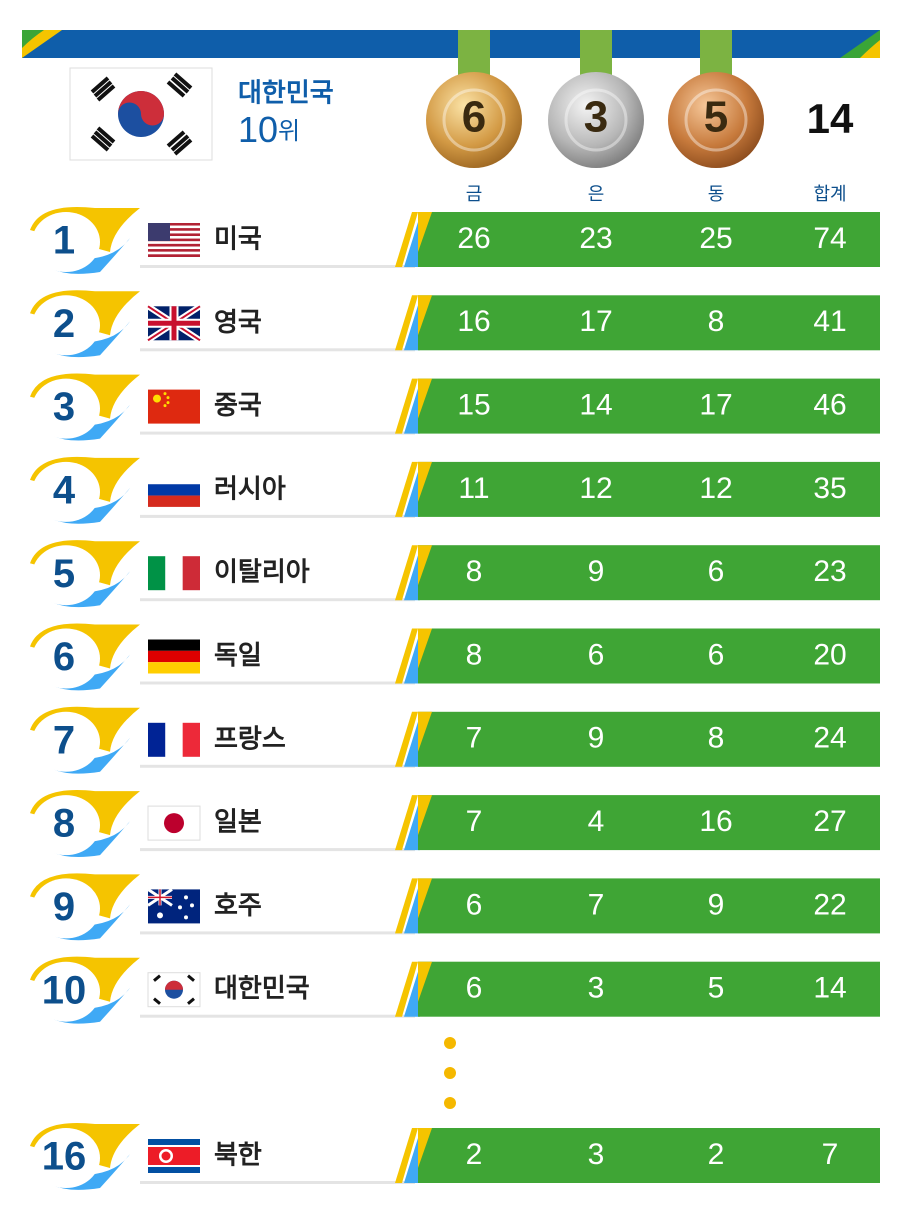  Describe the element at coordinates (829, 571) in the screenshot. I see `medal-count: 23` at that location.